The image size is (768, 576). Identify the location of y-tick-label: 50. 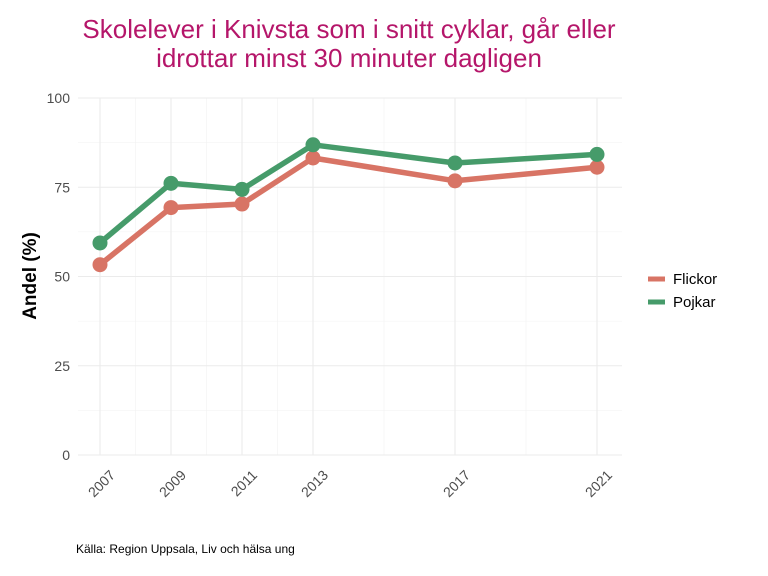
(62, 277).